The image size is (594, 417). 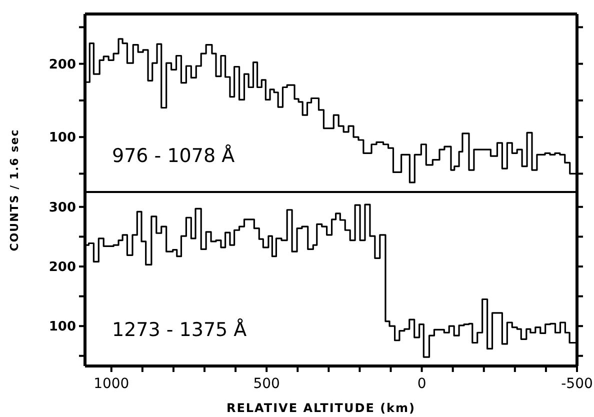 I want to click on x-axis-title: RELATIVE ALTITUDE (km), so click(x=321, y=408).